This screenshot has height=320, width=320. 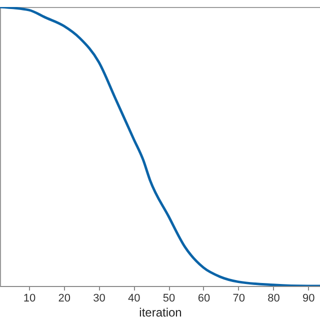 What do you see at coordinates (134, 298) in the screenshot?
I see `x-tick-label: 40` at bounding box center [134, 298].